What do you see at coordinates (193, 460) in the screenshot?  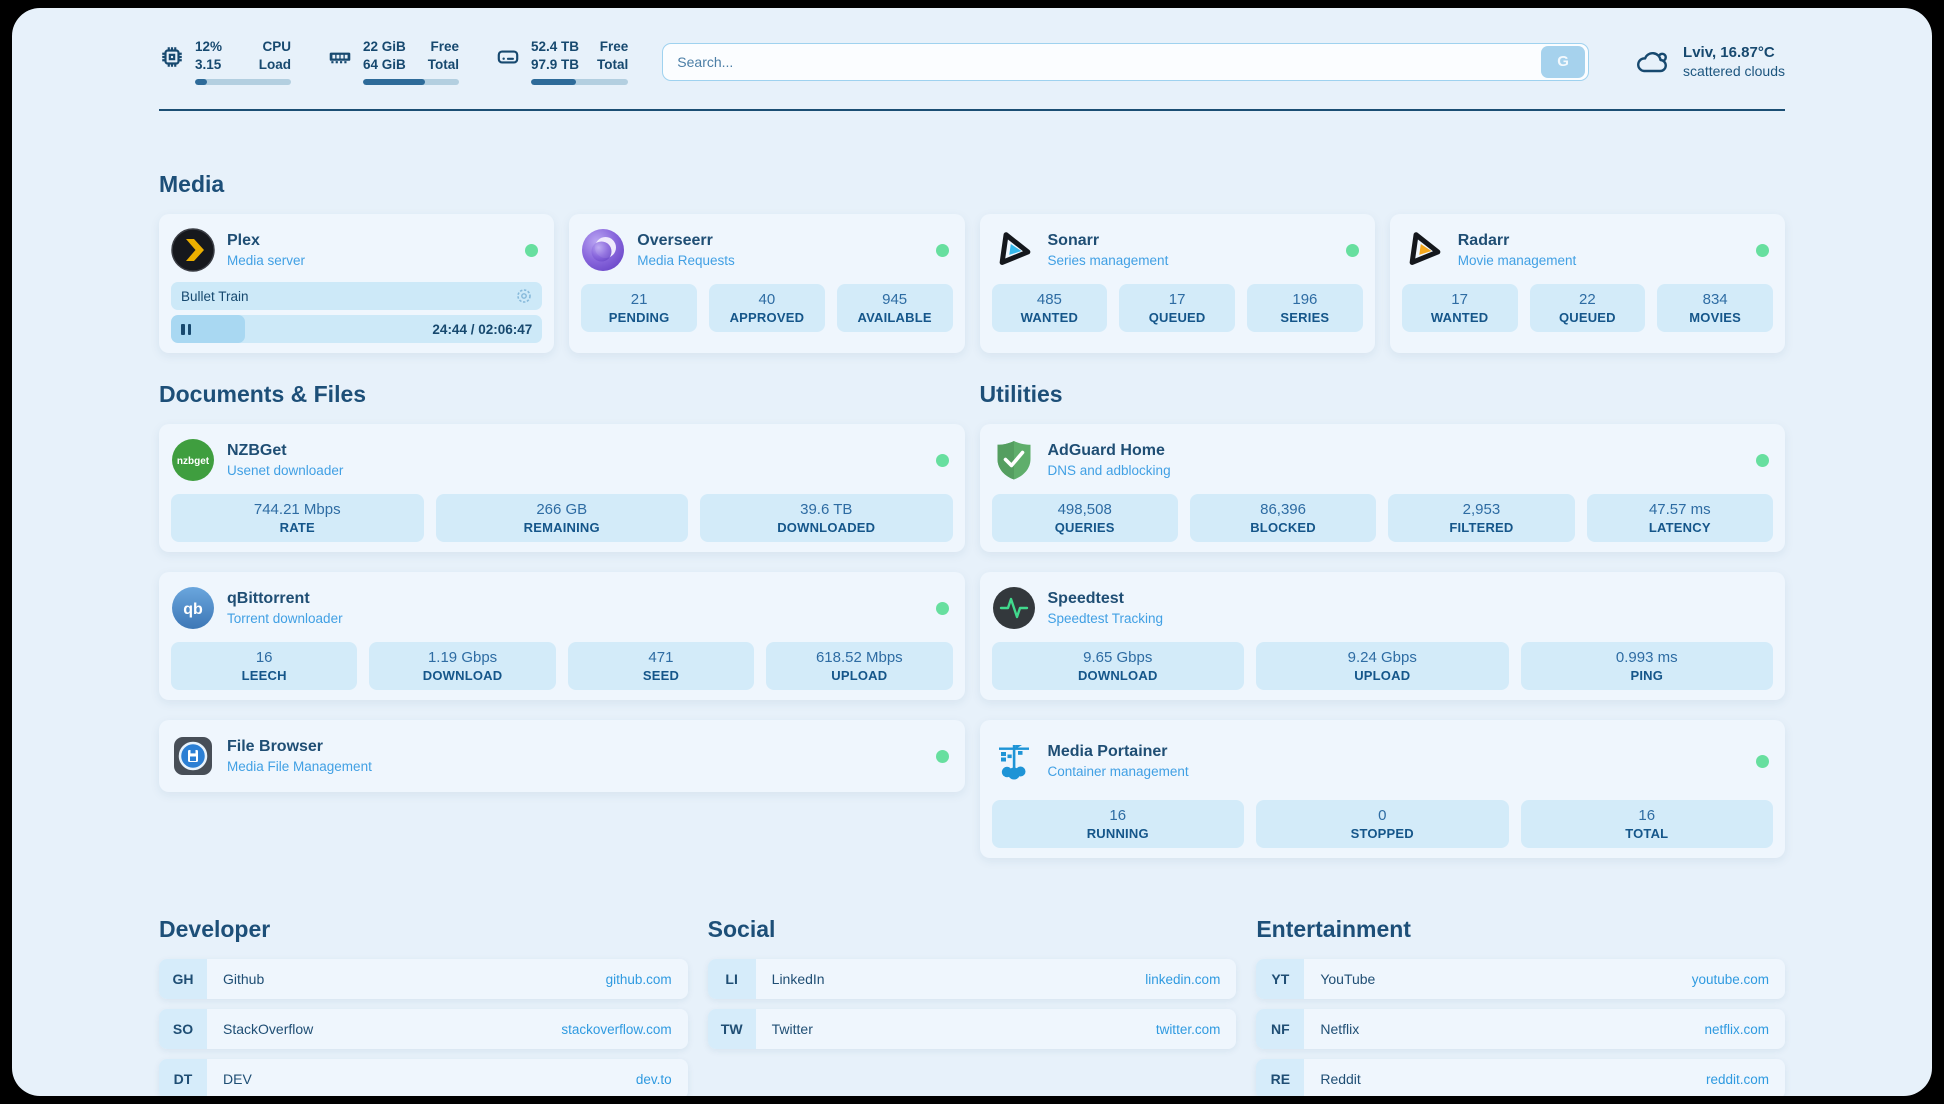 I see `nzbget-icon: nzbget` at bounding box center [193, 460].